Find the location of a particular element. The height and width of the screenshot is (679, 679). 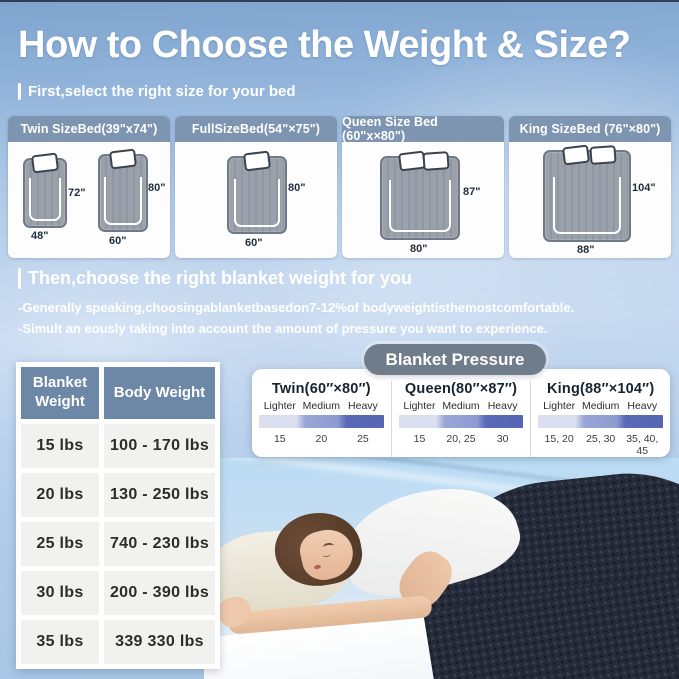

page-title: How to Choose the Weight & Size? is located at coordinates (324, 45).